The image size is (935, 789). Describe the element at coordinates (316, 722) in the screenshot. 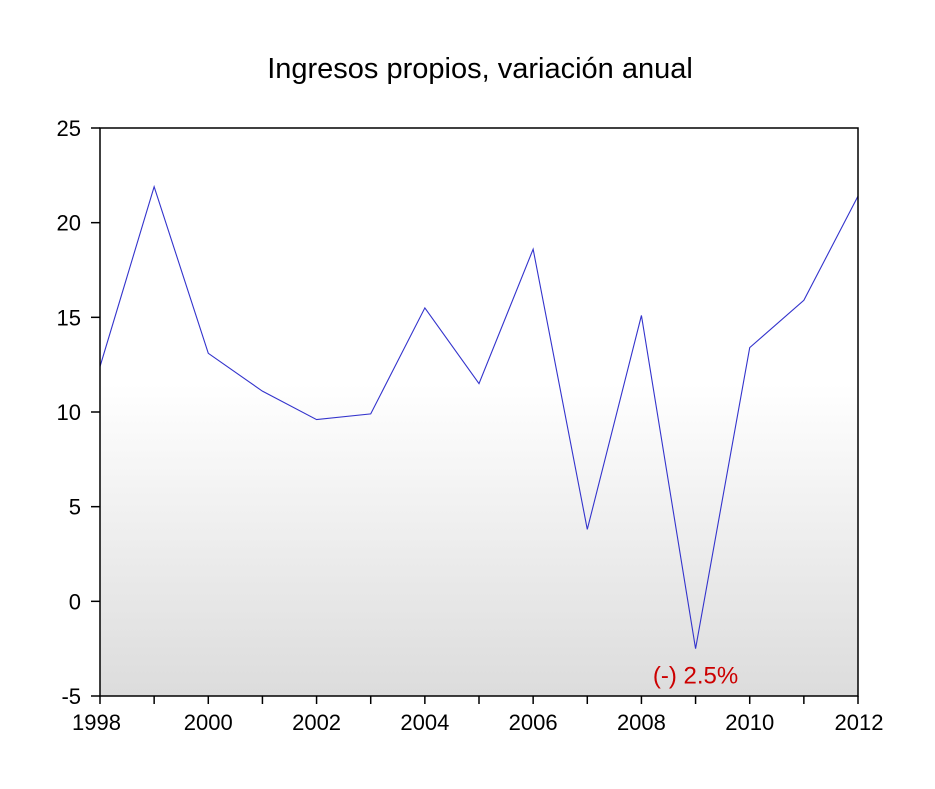

I see `x-tick-label: 2002` at that location.